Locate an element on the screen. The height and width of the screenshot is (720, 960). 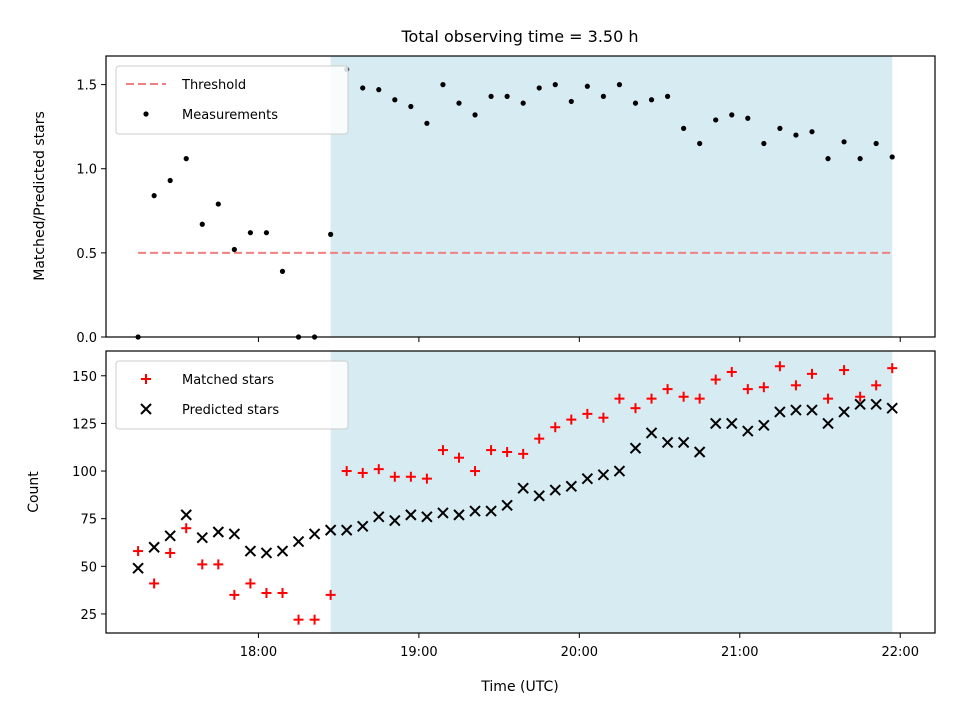
legend-label: Measurements is located at coordinates (230, 115).